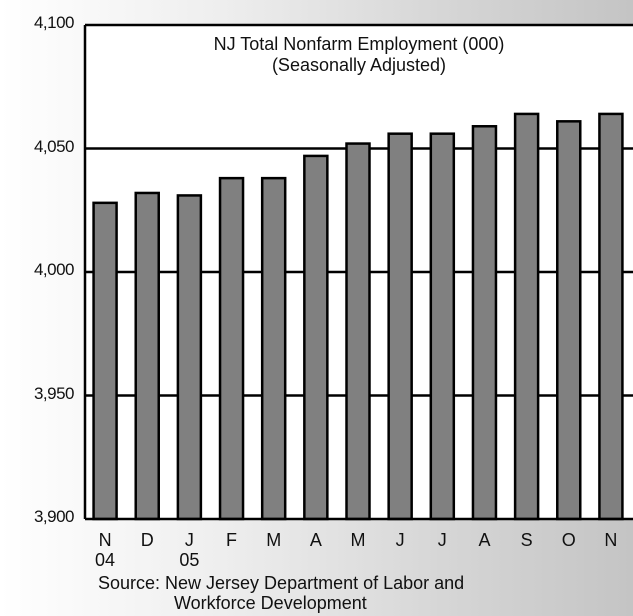 Image resolution: width=633 pixels, height=616 pixels. What do you see at coordinates (54, 22) in the screenshot?
I see `y-tick-label: 4,100` at bounding box center [54, 22].